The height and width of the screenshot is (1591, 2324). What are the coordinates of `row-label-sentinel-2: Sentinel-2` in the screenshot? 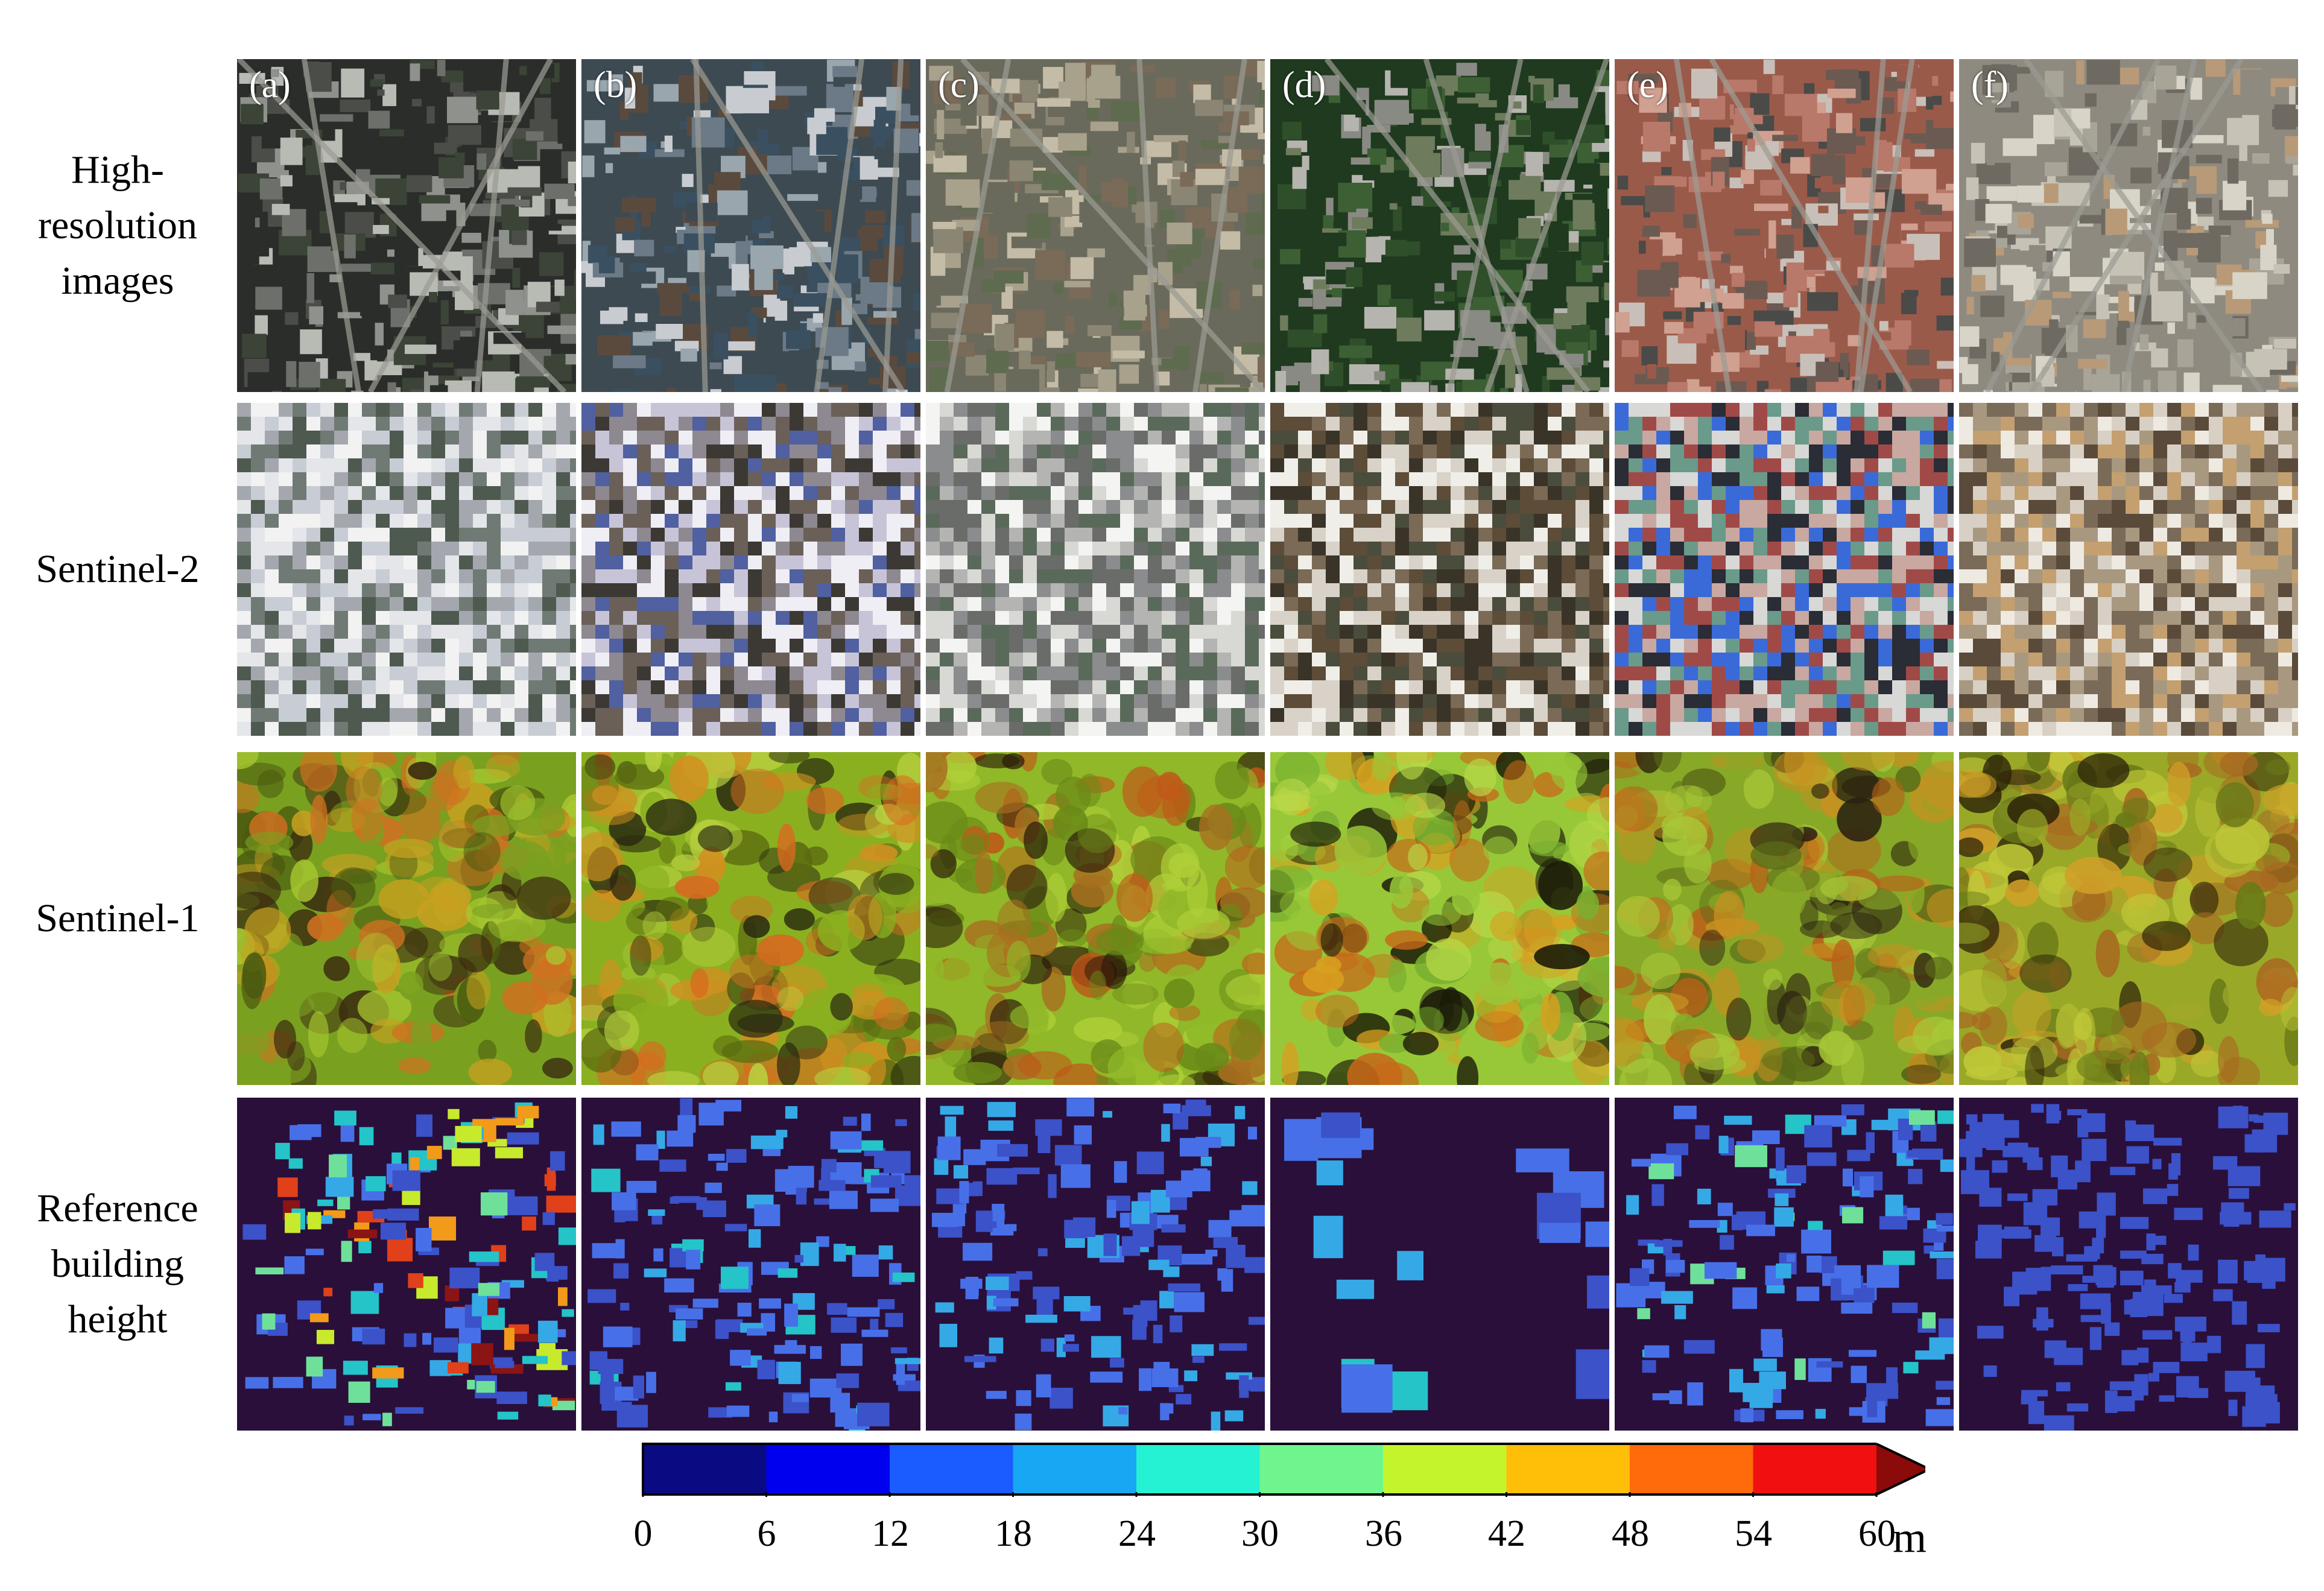 It's located at (118, 569).